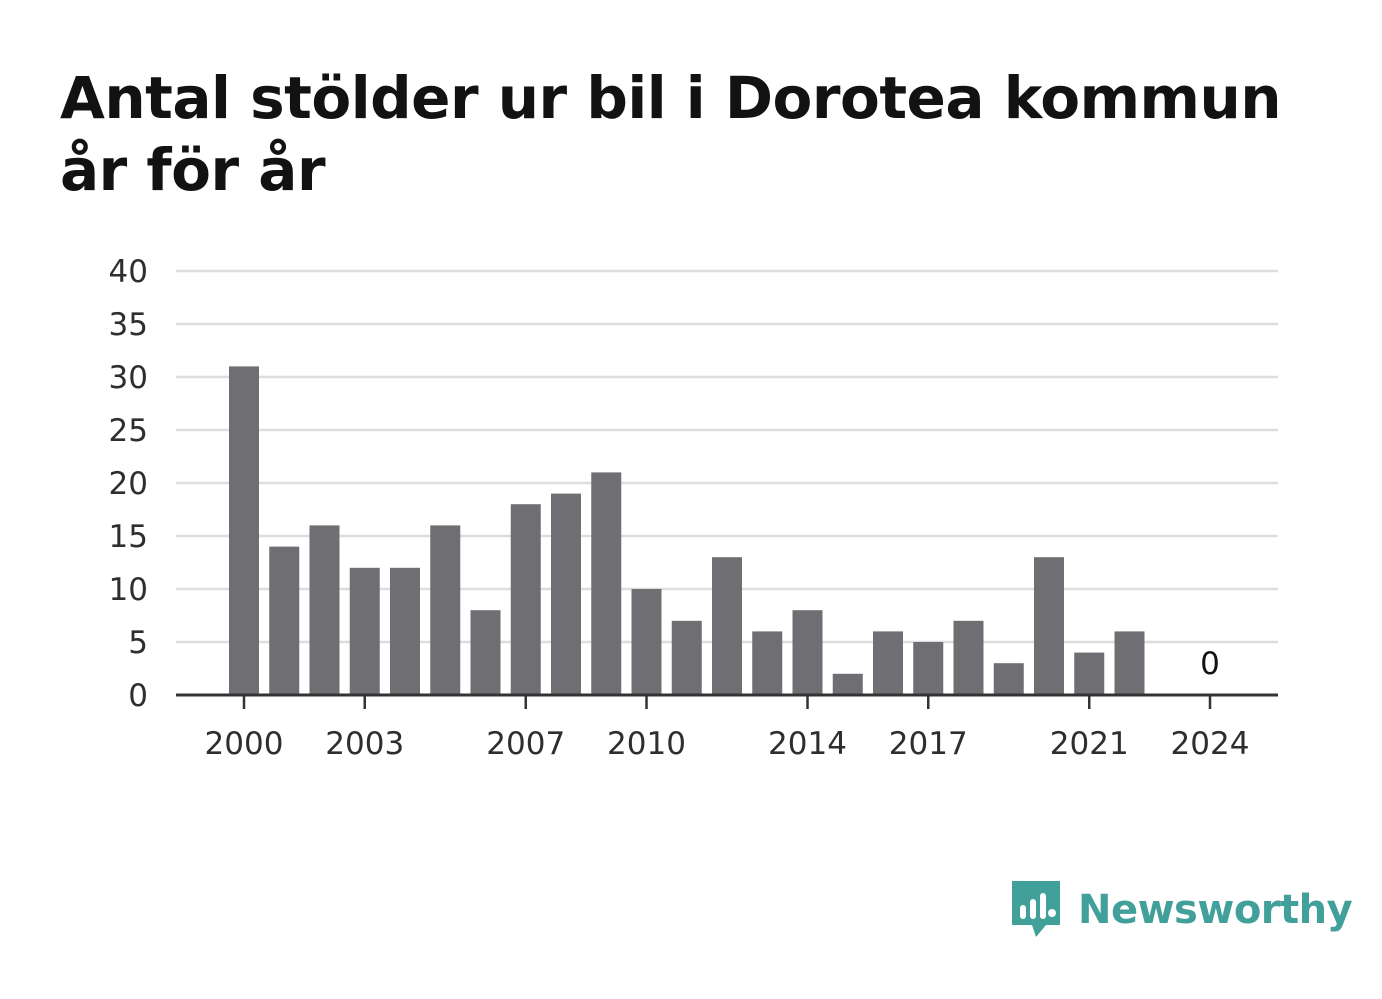 This screenshot has height=999, width=1382. I want to click on brand-logo: Newsworthy, so click(1181, 910).